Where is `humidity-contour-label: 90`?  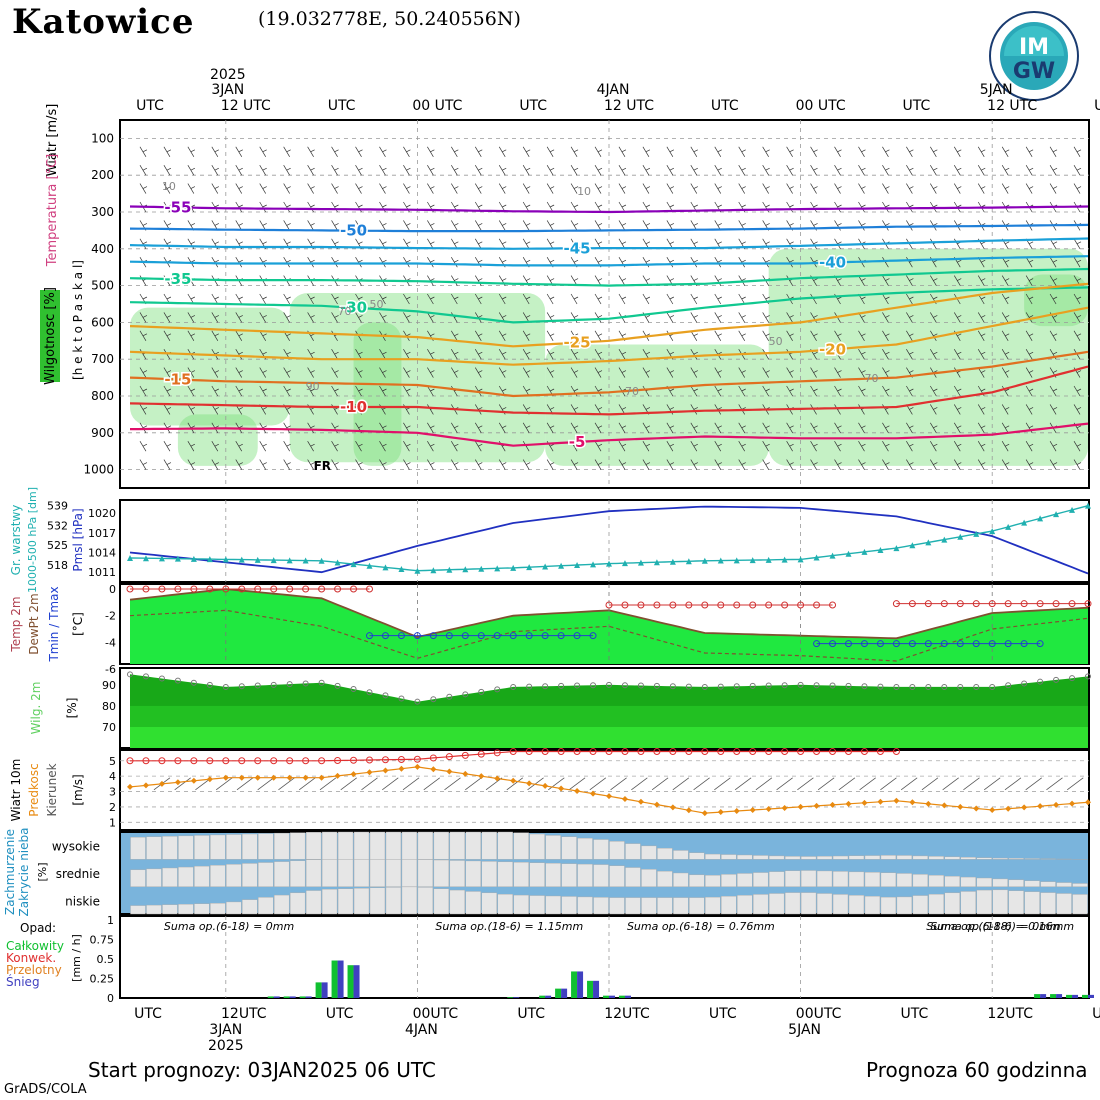
humidity-contour-label: 90 is located at coordinates (313, 386).